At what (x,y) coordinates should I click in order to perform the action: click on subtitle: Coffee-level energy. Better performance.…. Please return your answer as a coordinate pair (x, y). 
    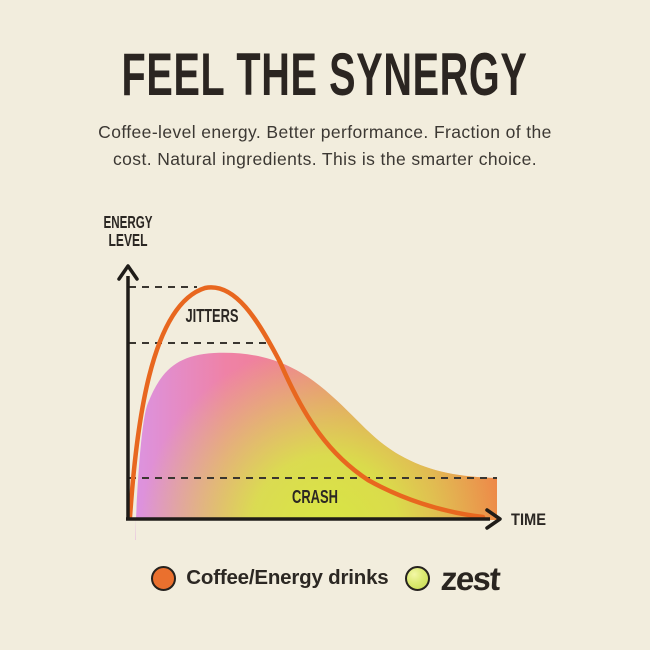
    Looking at the image, I should click on (325, 146).